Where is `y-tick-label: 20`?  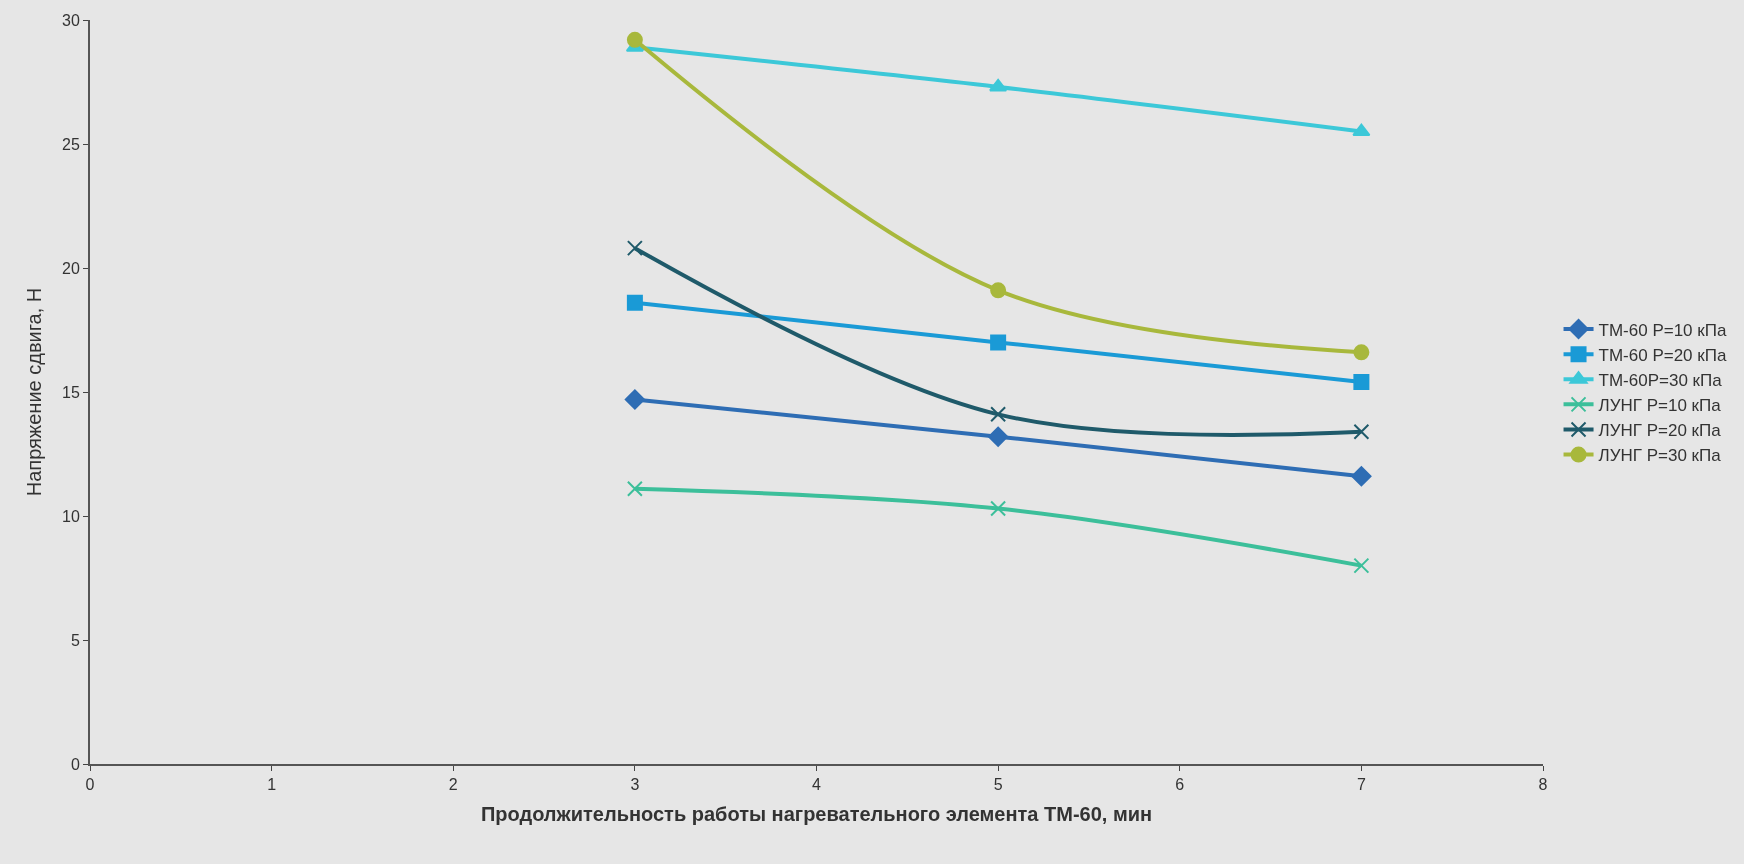
y-tick-label: 20 is located at coordinates (71, 268).